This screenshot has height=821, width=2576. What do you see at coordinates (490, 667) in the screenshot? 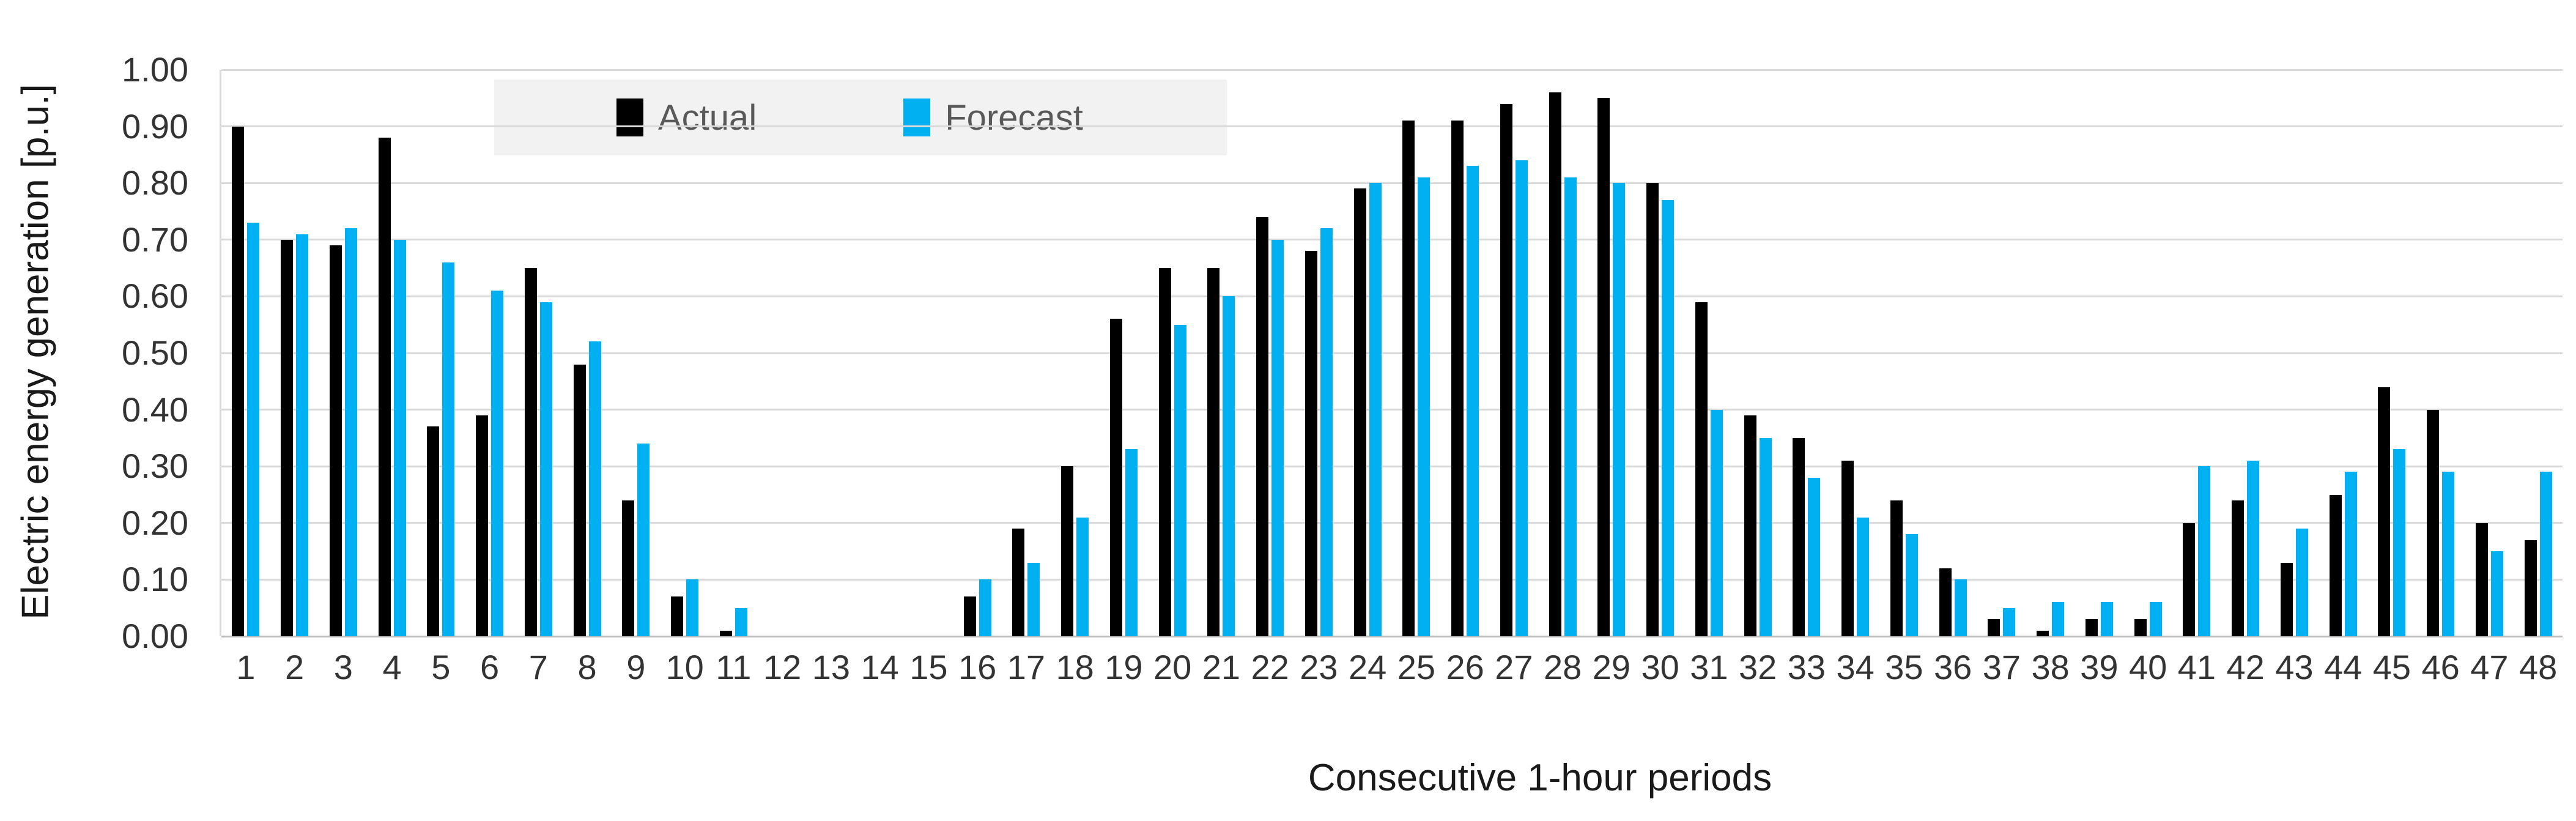
I see `x-tick-label: 6` at bounding box center [490, 667].